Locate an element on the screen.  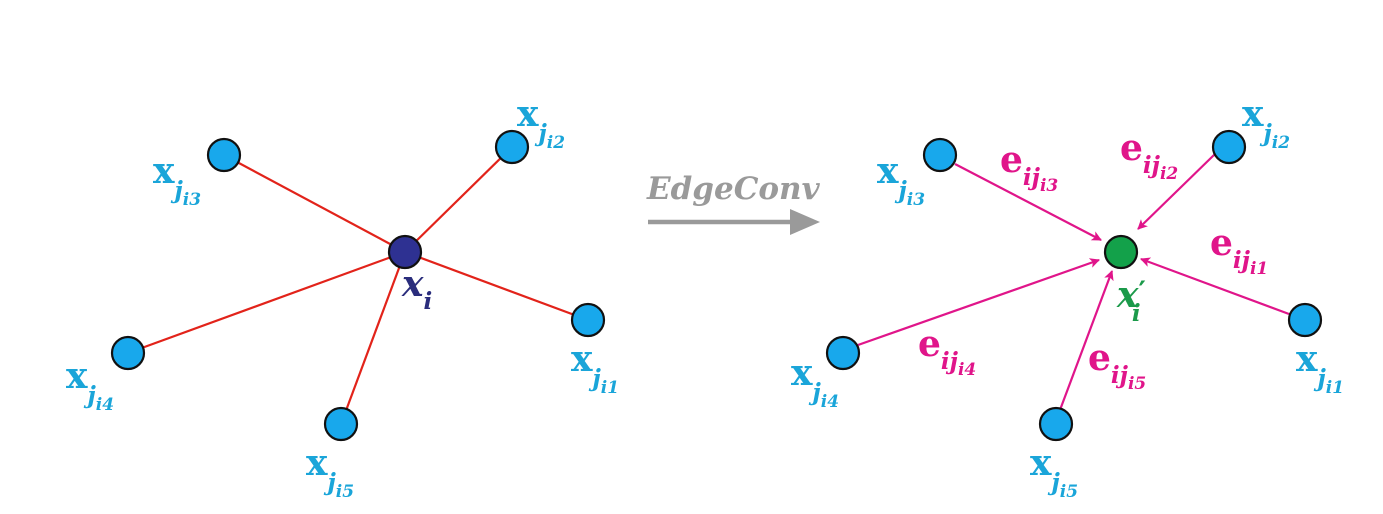
right-edge-e5 is located at coordinates (1086, 340).